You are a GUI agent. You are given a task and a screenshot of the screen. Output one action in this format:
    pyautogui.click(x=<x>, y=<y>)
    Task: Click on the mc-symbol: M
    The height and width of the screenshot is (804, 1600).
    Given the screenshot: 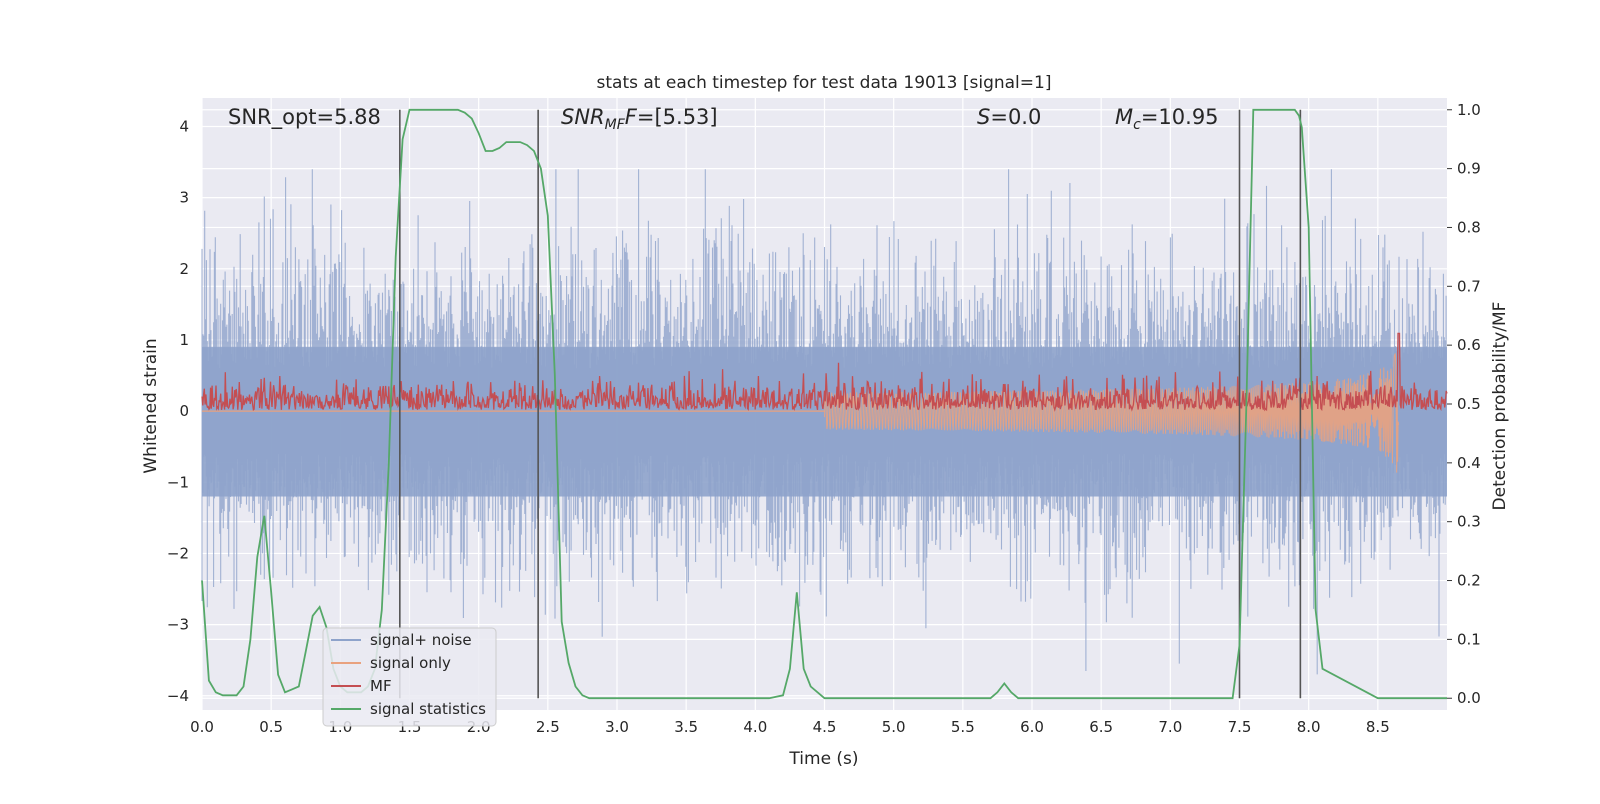 What is the action you would take?
    pyautogui.click(x=1124, y=117)
    